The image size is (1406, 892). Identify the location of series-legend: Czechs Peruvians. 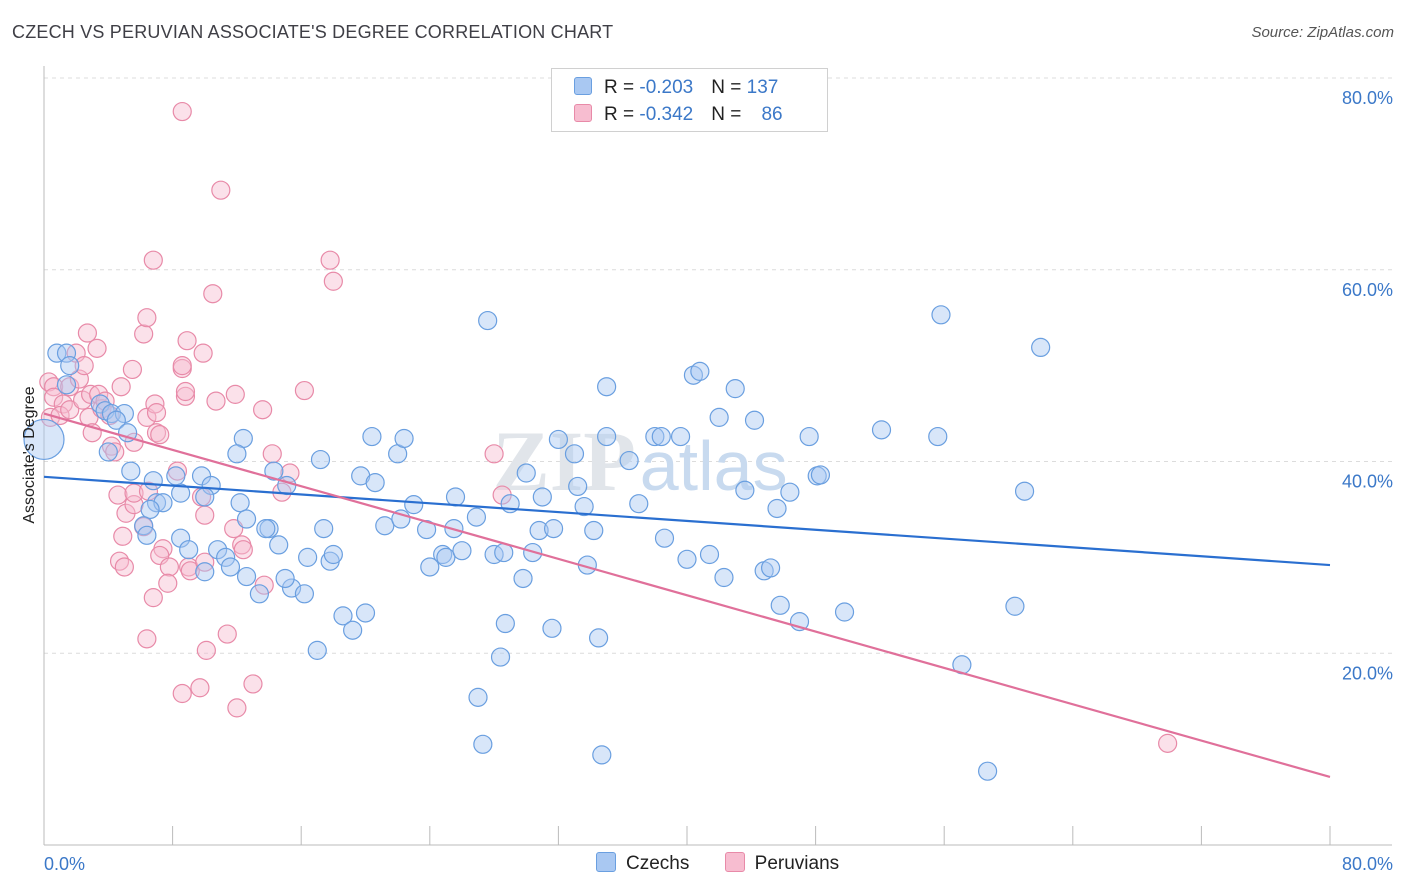
(732, 863).